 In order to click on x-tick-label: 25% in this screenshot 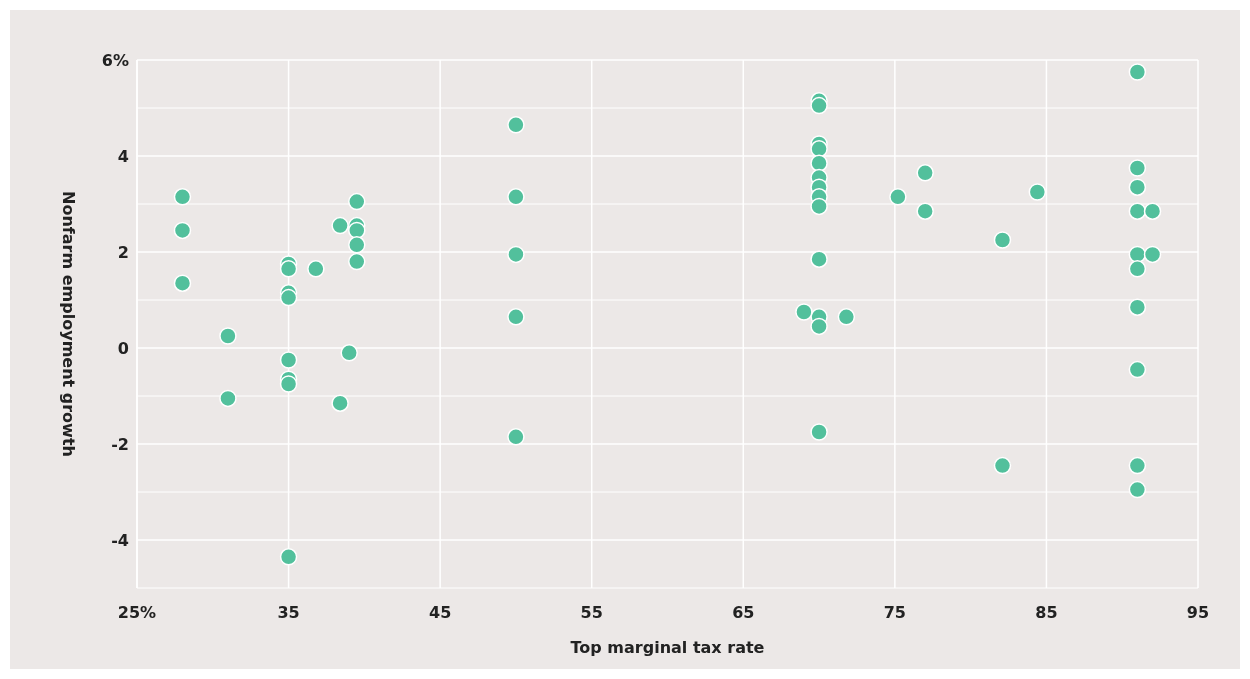, I will do `click(137, 612)`.